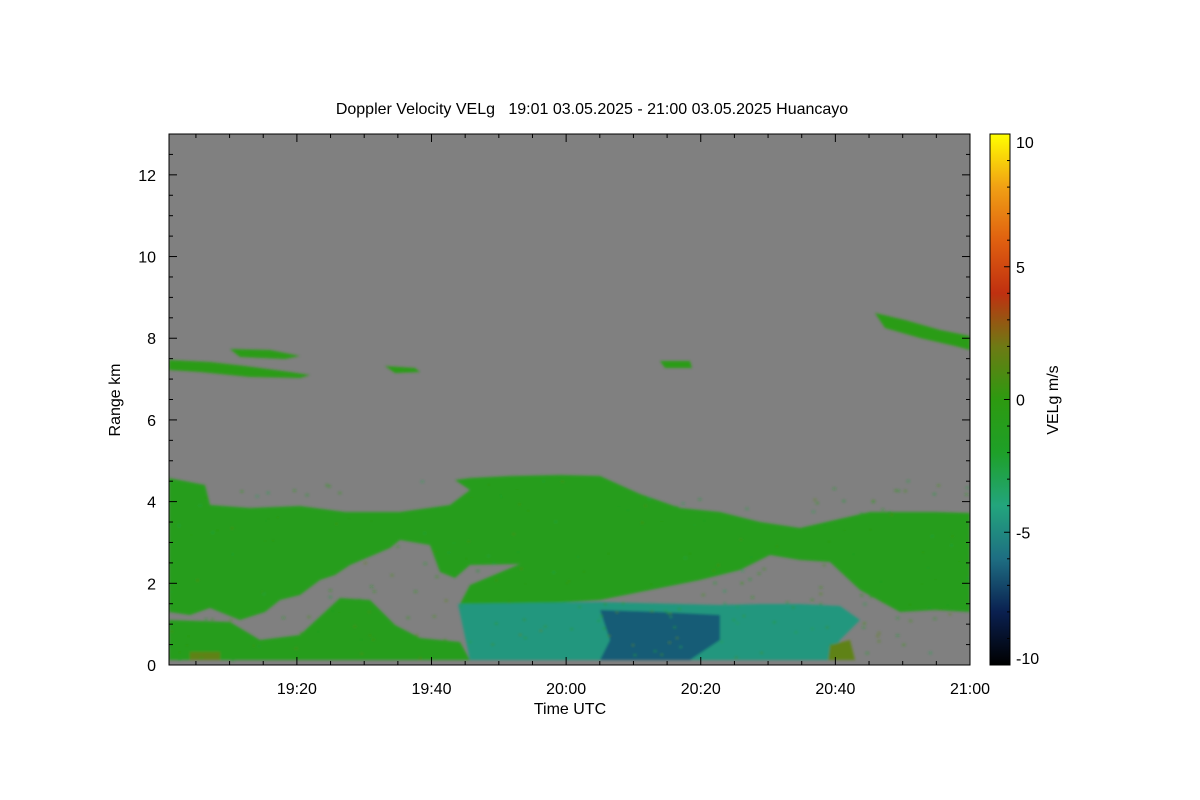  I want to click on y-tick-label: 12, so click(147, 176).